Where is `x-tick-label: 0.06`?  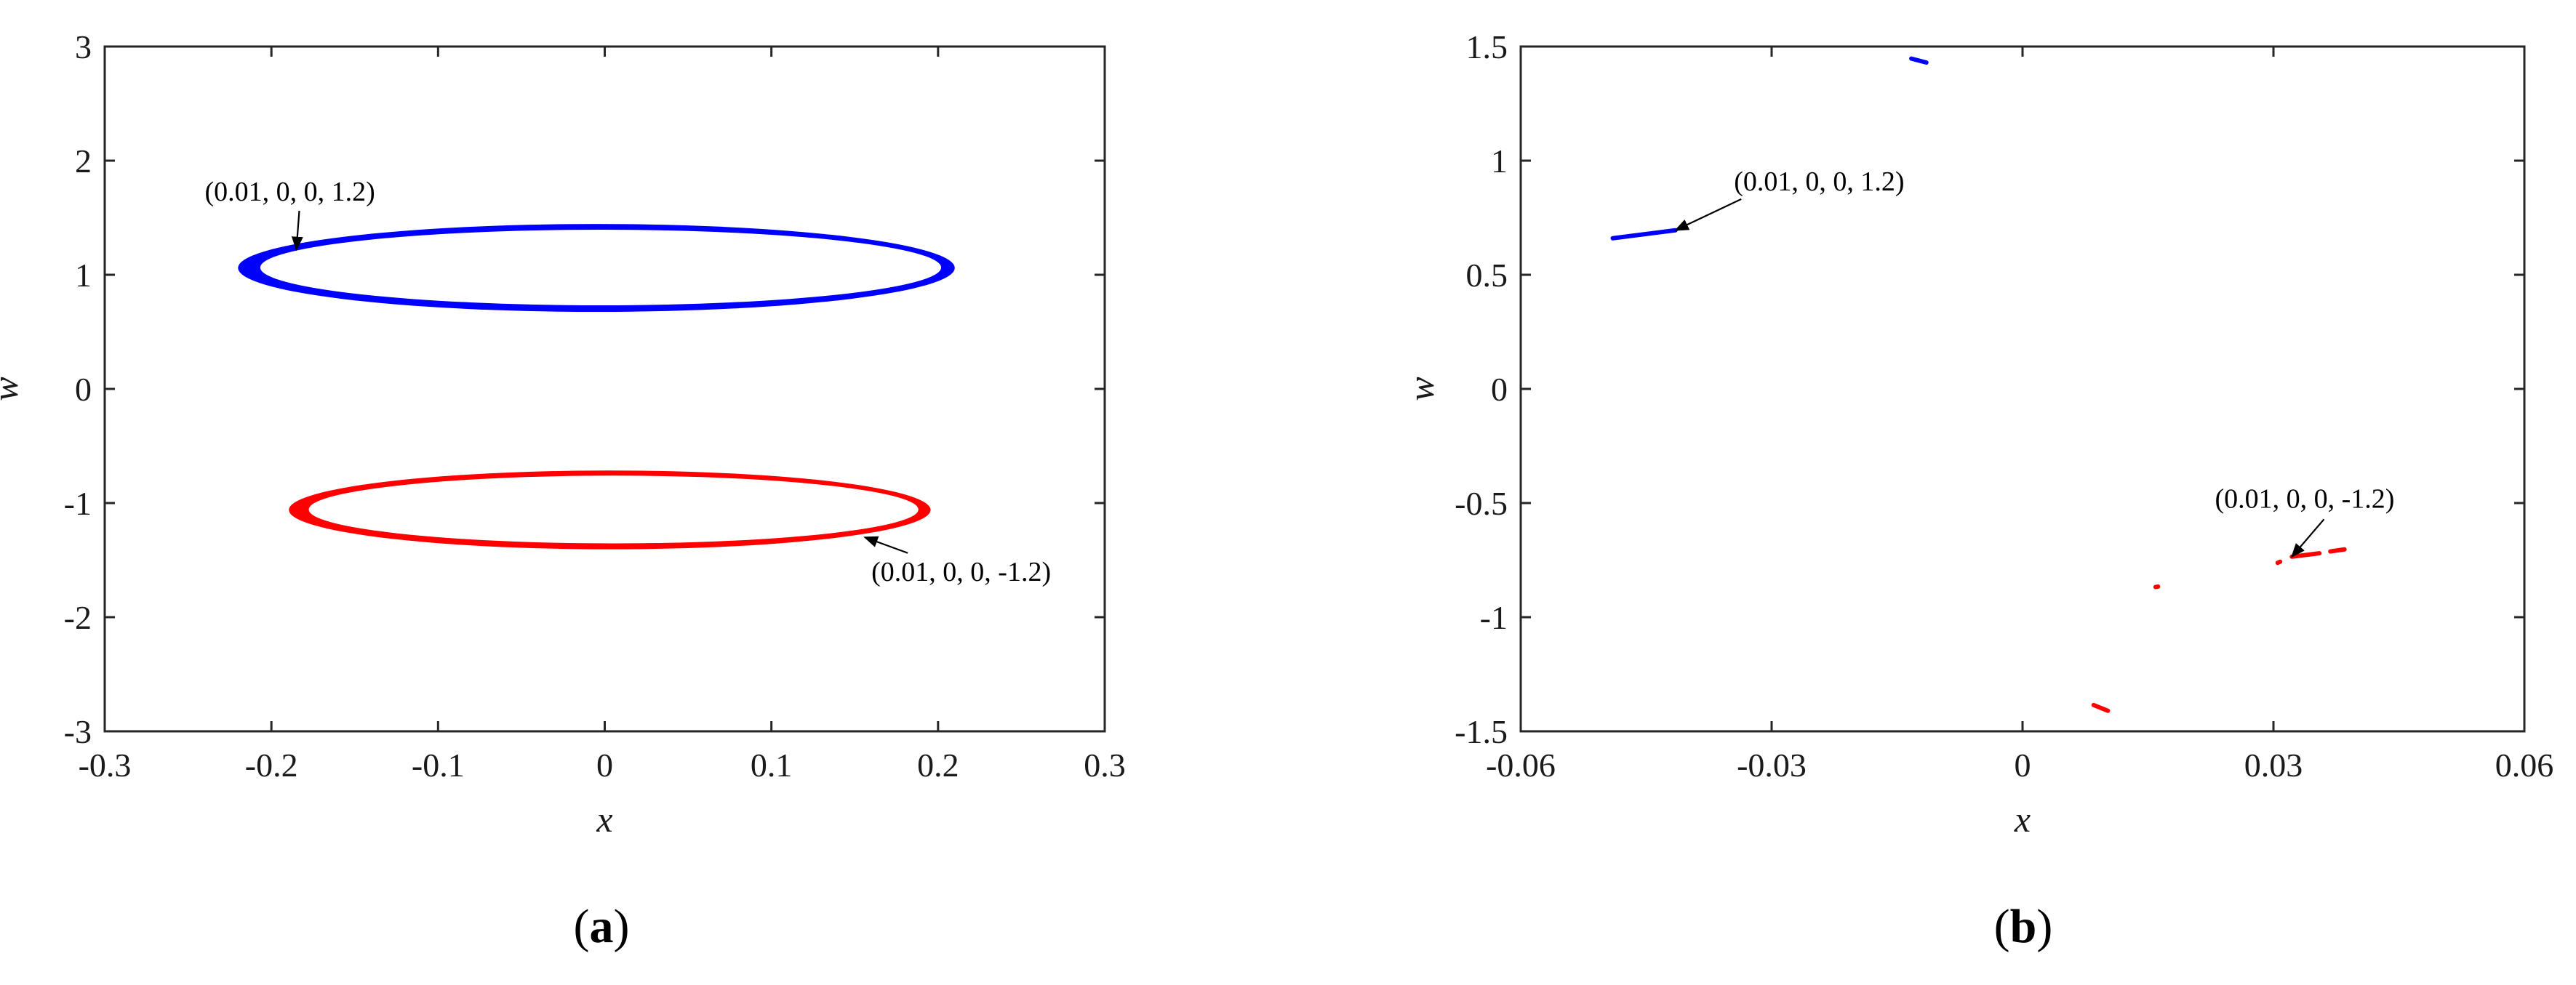 x-tick-label: 0.06 is located at coordinates (2524, 766).